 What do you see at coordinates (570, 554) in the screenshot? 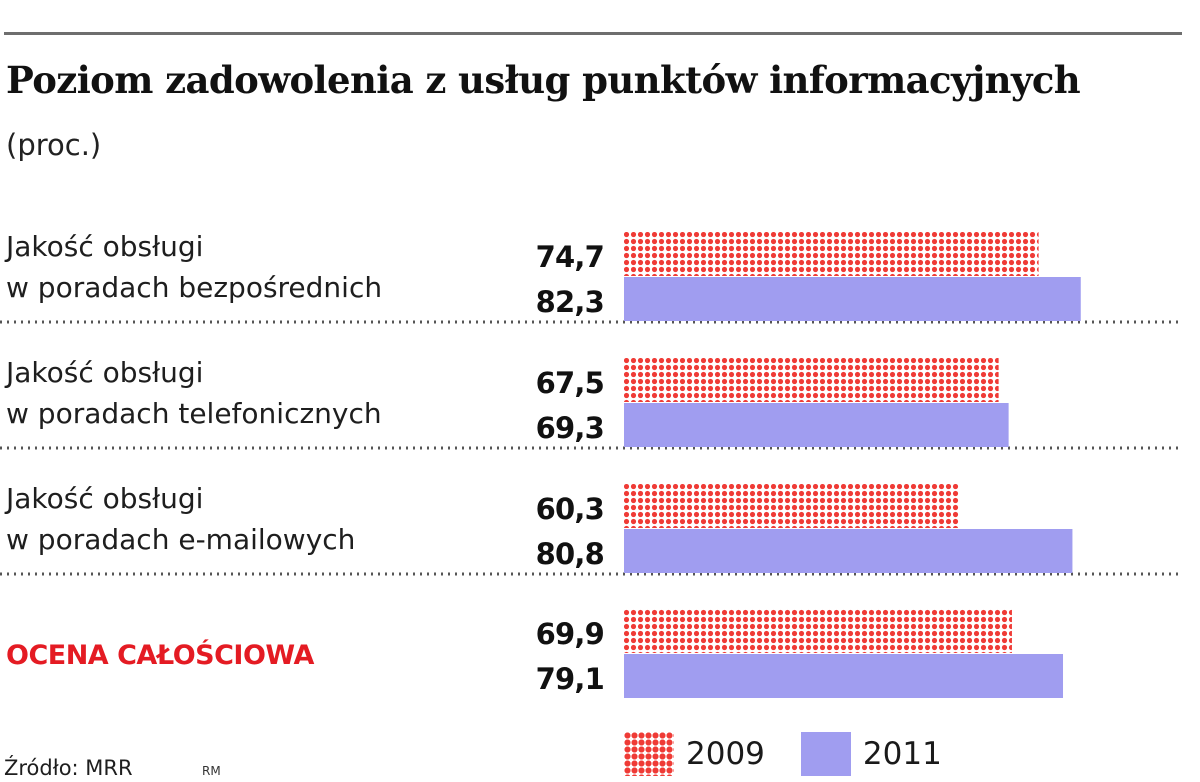
I see `value-label-2011-2: 80,8` at bounding box center [570, 554].